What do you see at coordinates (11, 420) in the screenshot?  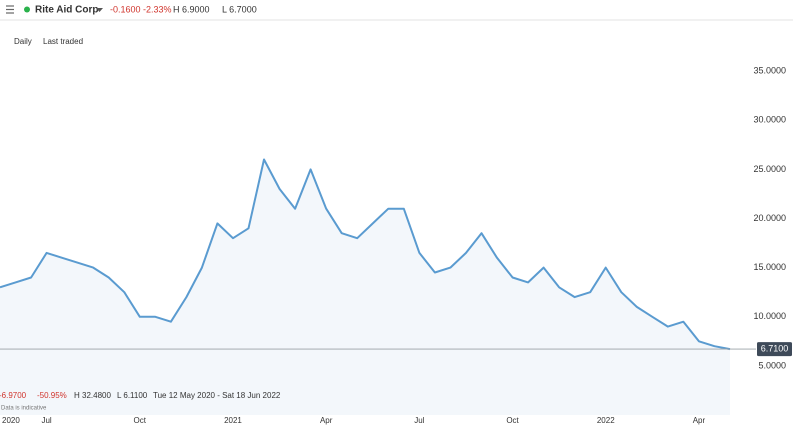 I see `x-tick-label: 2020` at bounding box center [11, 420].